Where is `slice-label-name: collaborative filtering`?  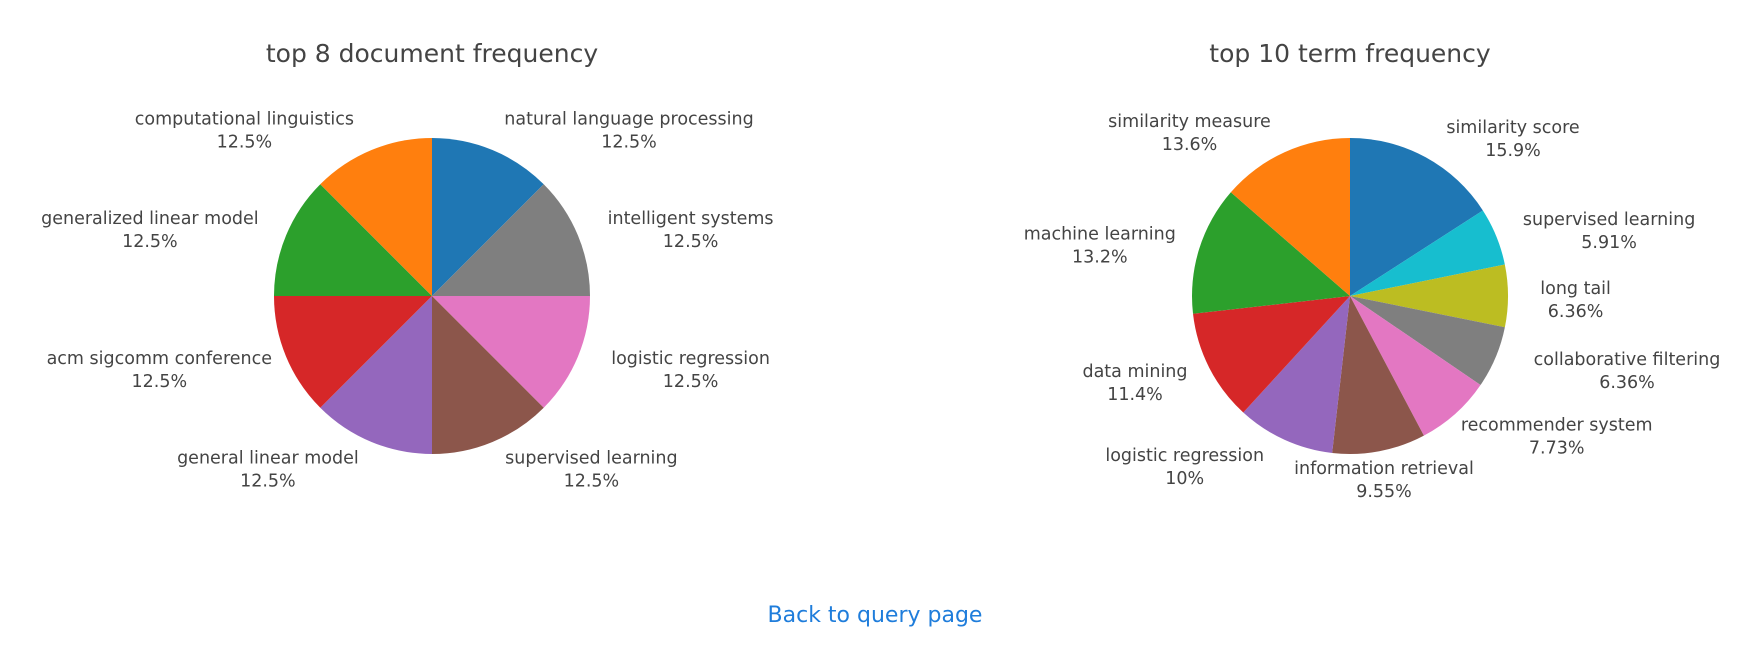
slice-label-name: collaborative filtering is located at coordinates (1627, 360).